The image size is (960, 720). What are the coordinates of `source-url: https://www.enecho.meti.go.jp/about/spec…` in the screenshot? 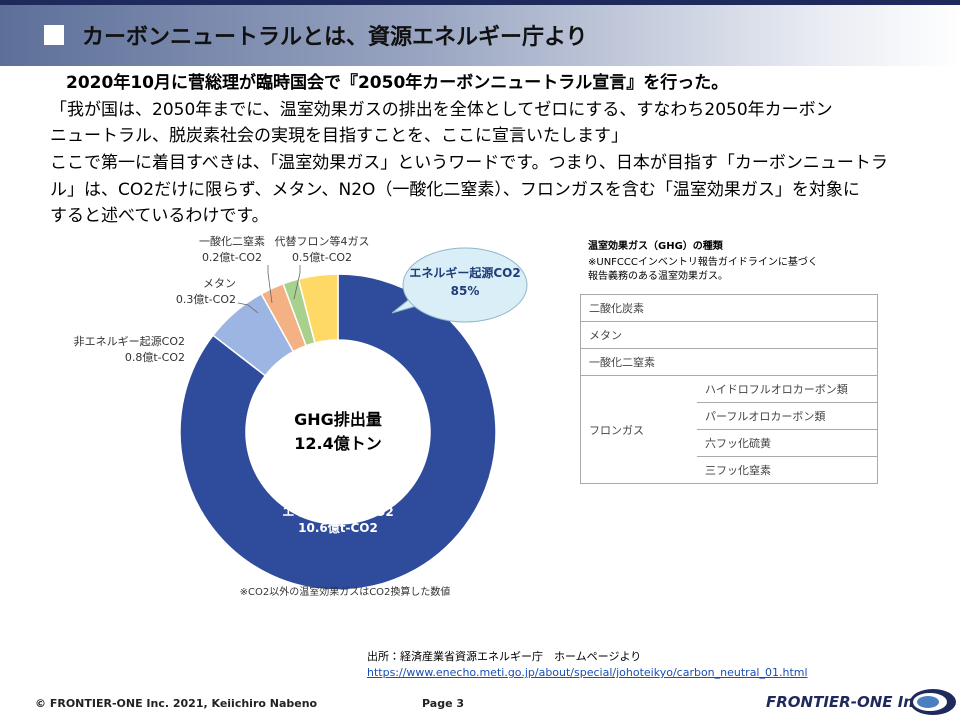 It's located at (587, 672).